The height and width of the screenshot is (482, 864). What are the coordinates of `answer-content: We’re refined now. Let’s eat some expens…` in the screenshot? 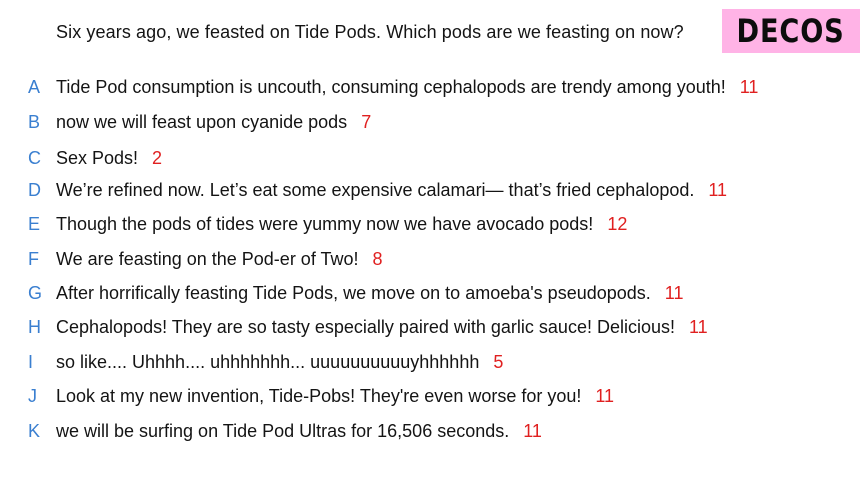 It's located at (391, 190).